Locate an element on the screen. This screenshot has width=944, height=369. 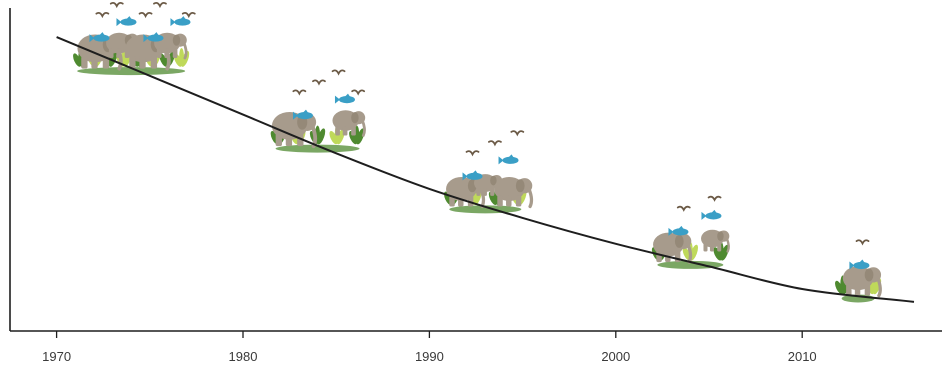
x-axis-ticks: 1970 1980 1990 2000 2010 is located at coordinates (429, 347).